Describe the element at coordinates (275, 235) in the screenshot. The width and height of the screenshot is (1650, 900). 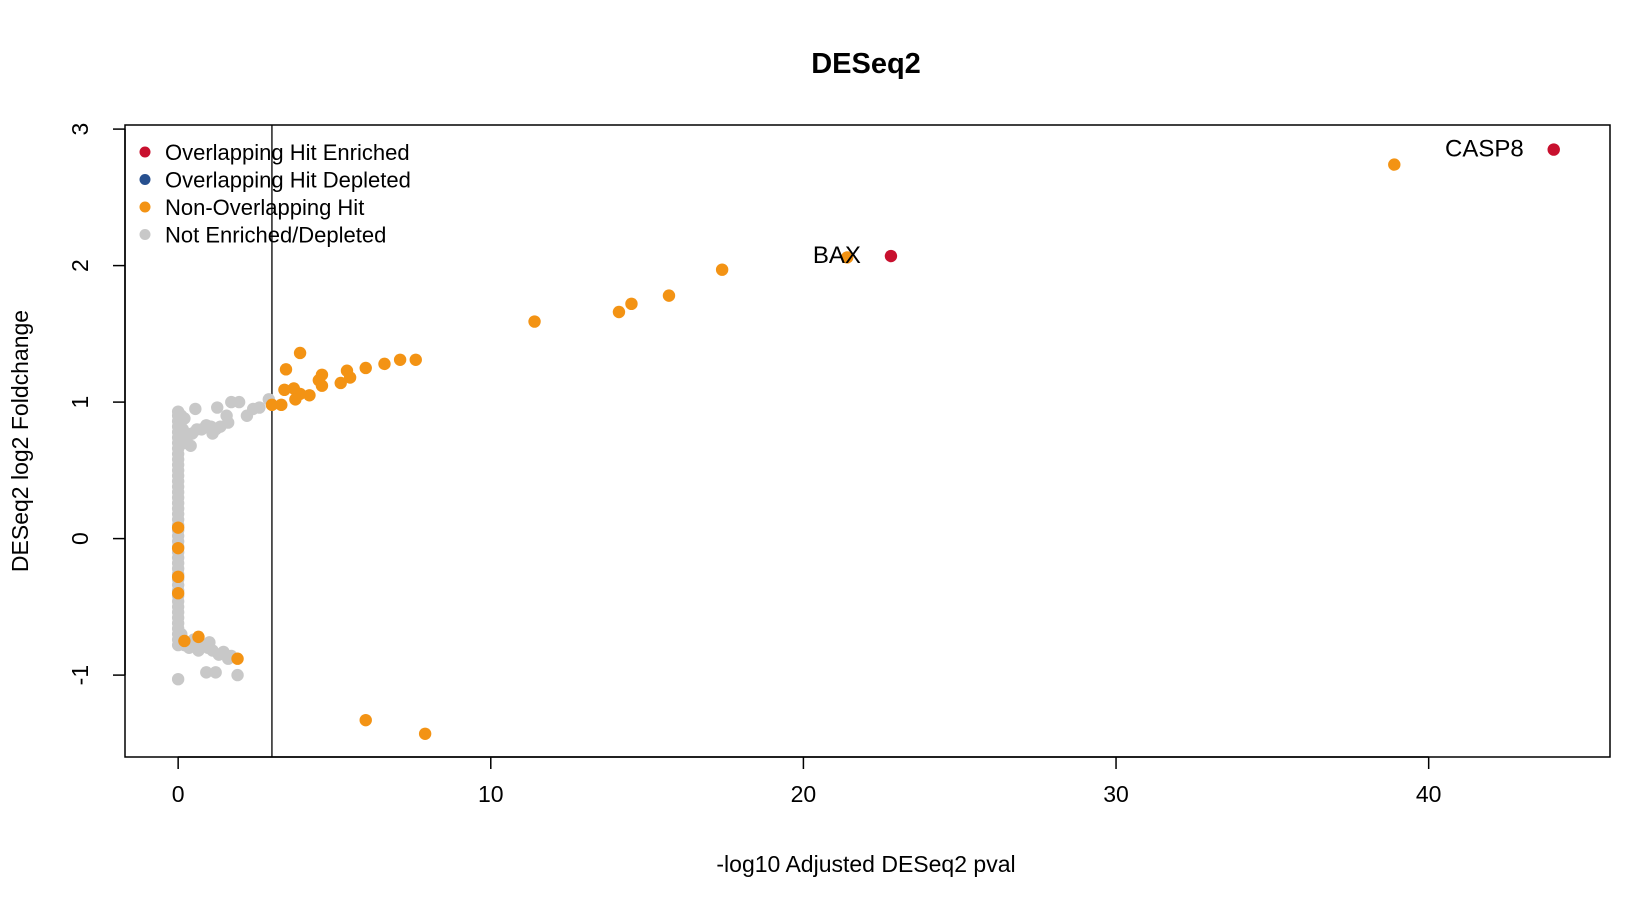
I see `legend-label: Not Enriched/Depleted` at that location.